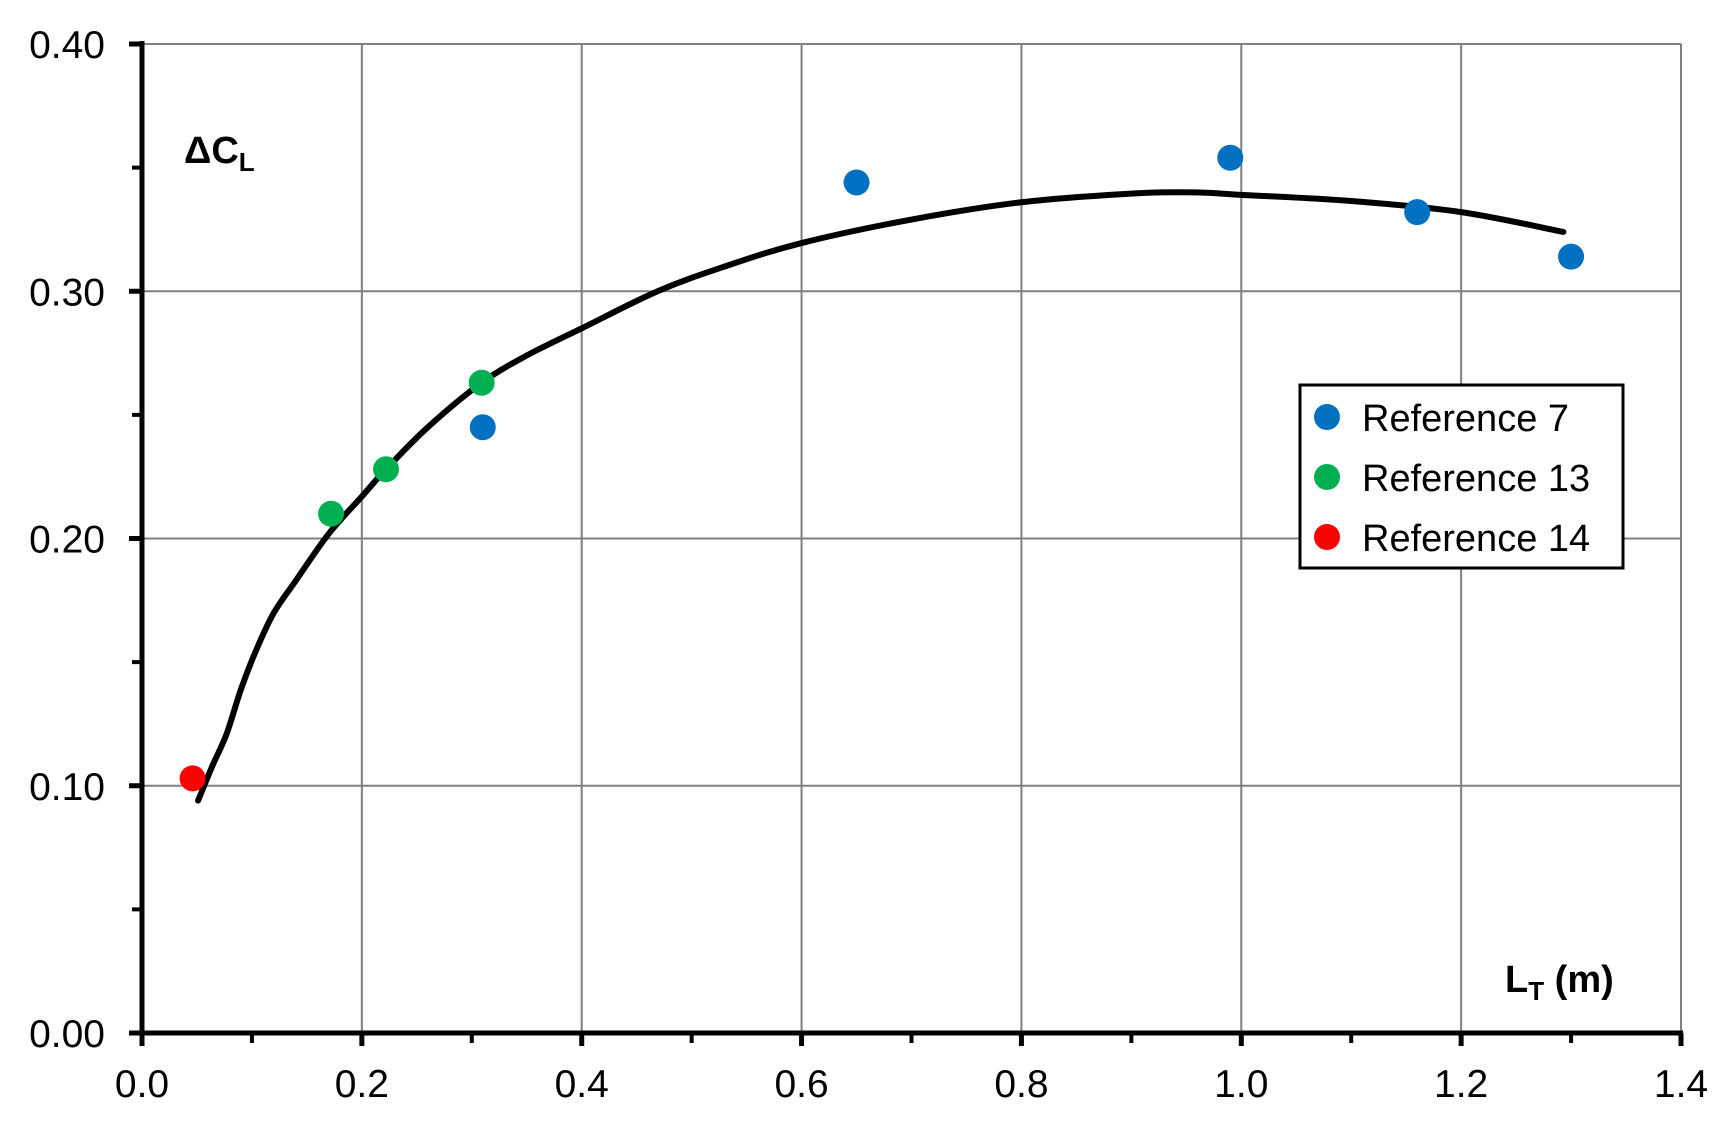  I want to click on y-tick-label: 0.00, so click(67, 1034).